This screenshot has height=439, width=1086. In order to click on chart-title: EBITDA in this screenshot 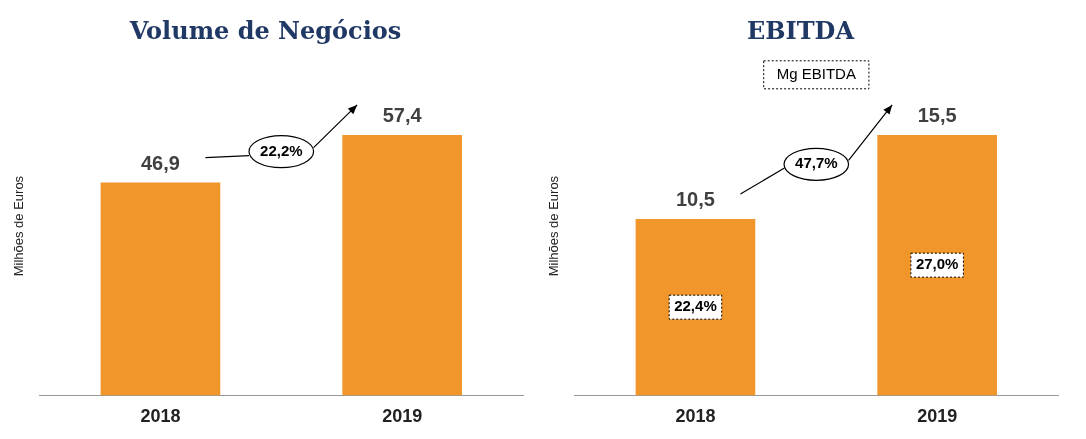, I will do `click(800, 30)`.